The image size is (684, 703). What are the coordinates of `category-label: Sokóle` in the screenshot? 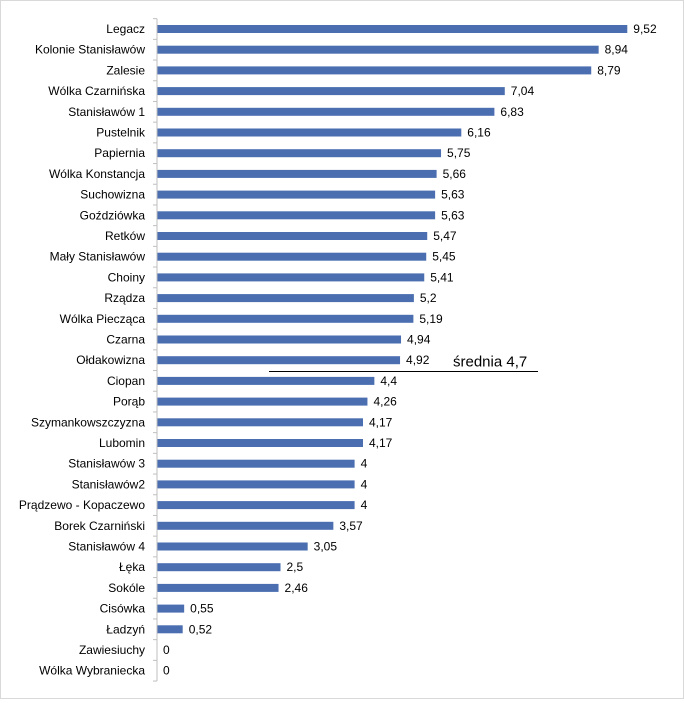 It's located at (126, 588).